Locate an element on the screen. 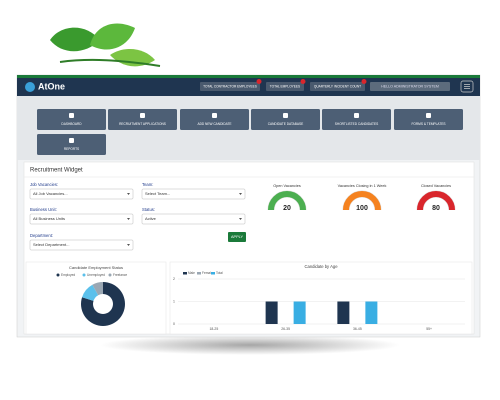 This screenshot has width=500, height=400. legend-label: Total is located at coordinates (219, 273).